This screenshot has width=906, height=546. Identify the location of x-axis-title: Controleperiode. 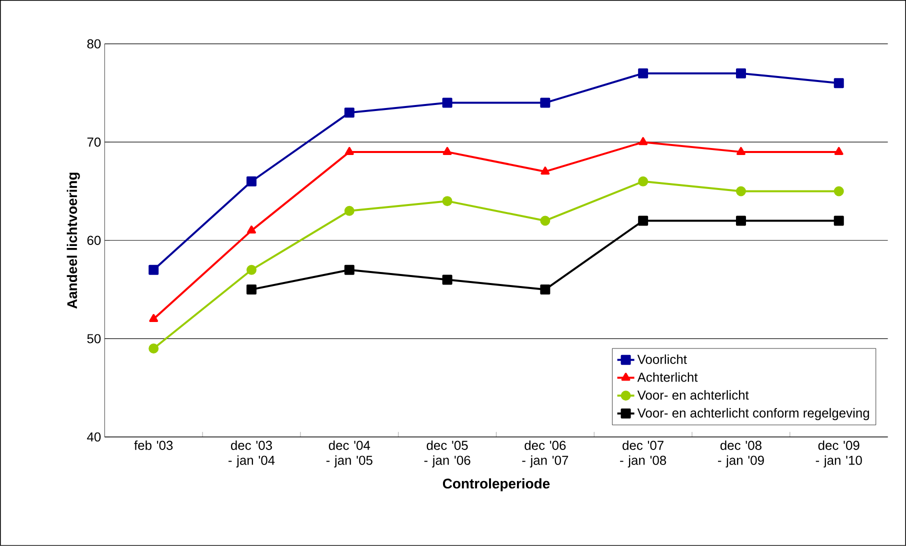
(496, 485).